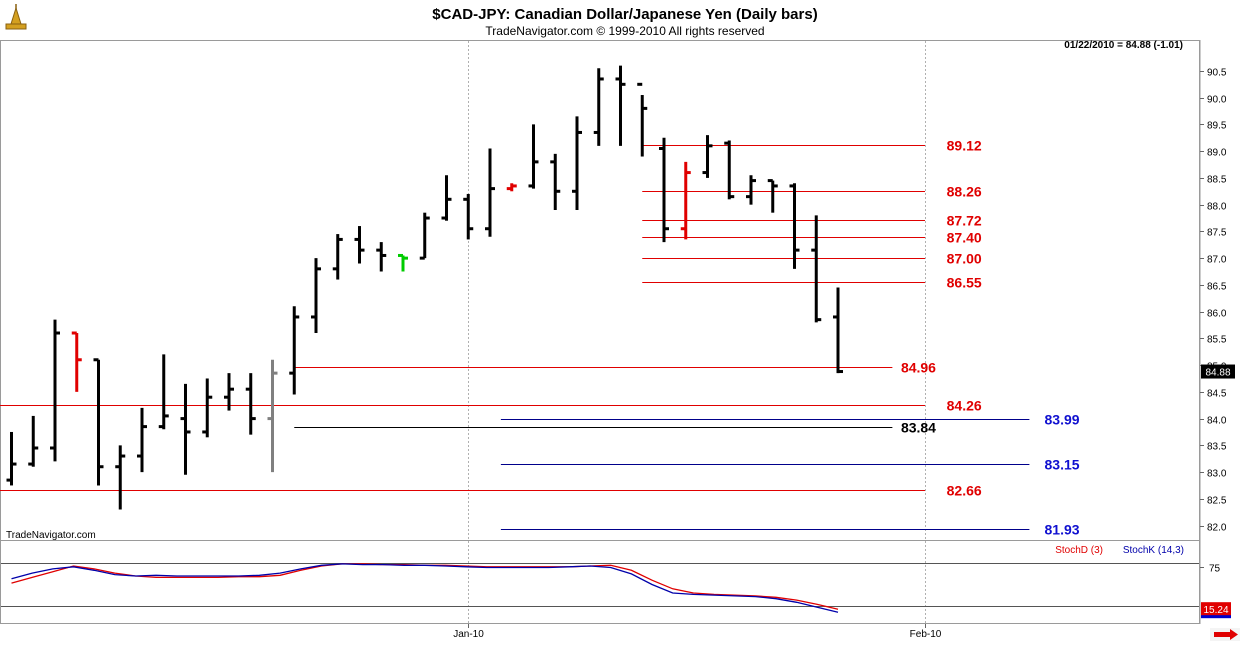 This screenshot has height=648, width=1250. What do you see at coordinates (964, 491) in the screenshot?
I see `level-label: 82.66` at bounding box center [964, 491].